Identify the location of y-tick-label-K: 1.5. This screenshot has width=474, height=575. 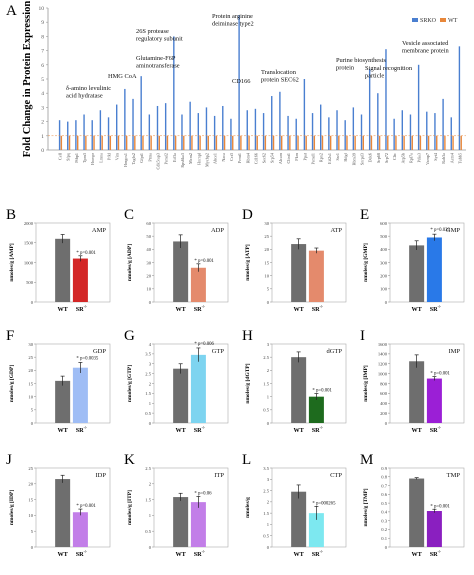
(148, 499).